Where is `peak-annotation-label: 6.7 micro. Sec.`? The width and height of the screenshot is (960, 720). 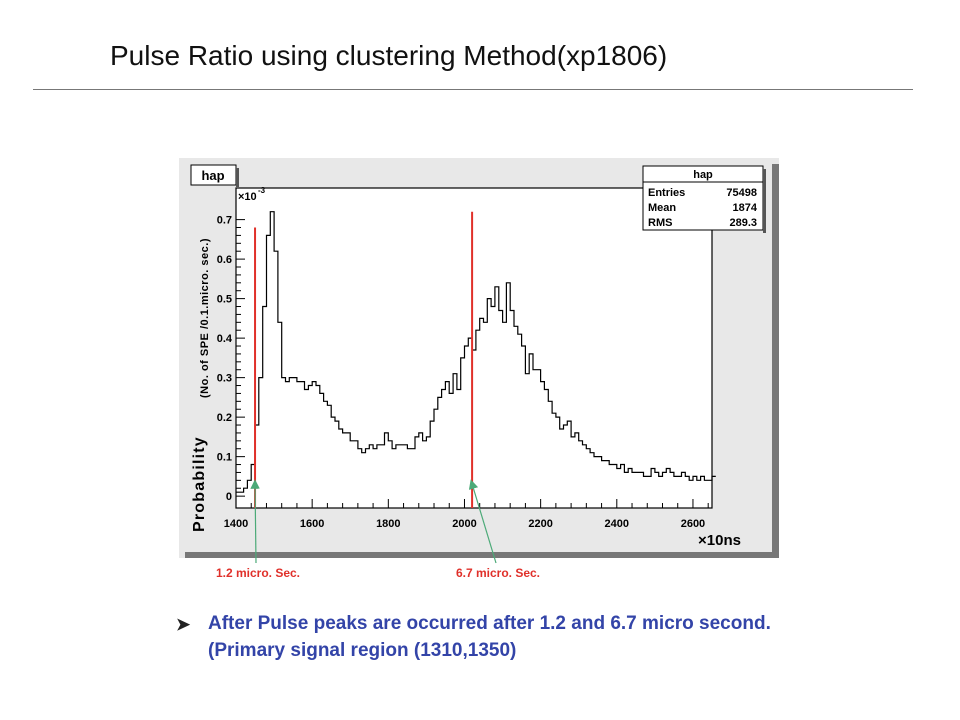 peak-annotation-label: 6.7 micro. Sec. is located at coordinates (498, 573).